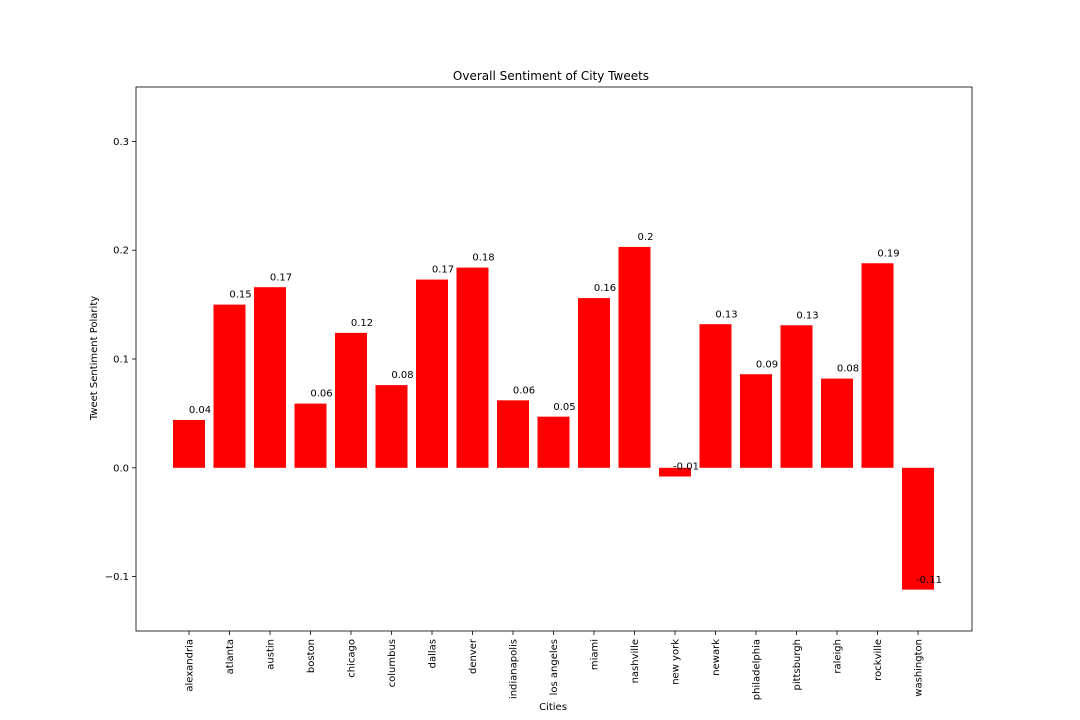 This screenshot has width=1080, height=720. I want to click on x-tick-label: miami, so click(595, 654).